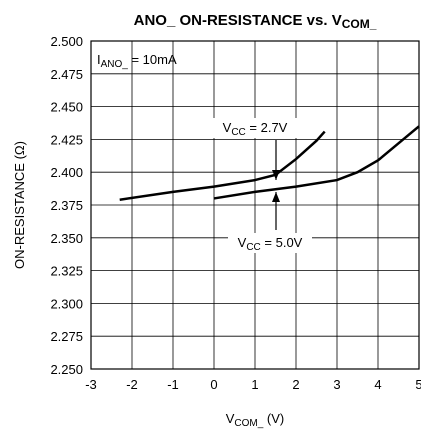 This screenshot has width=421, height=435. I want to click on annotation-sub: ANO_, so click(115, 64).